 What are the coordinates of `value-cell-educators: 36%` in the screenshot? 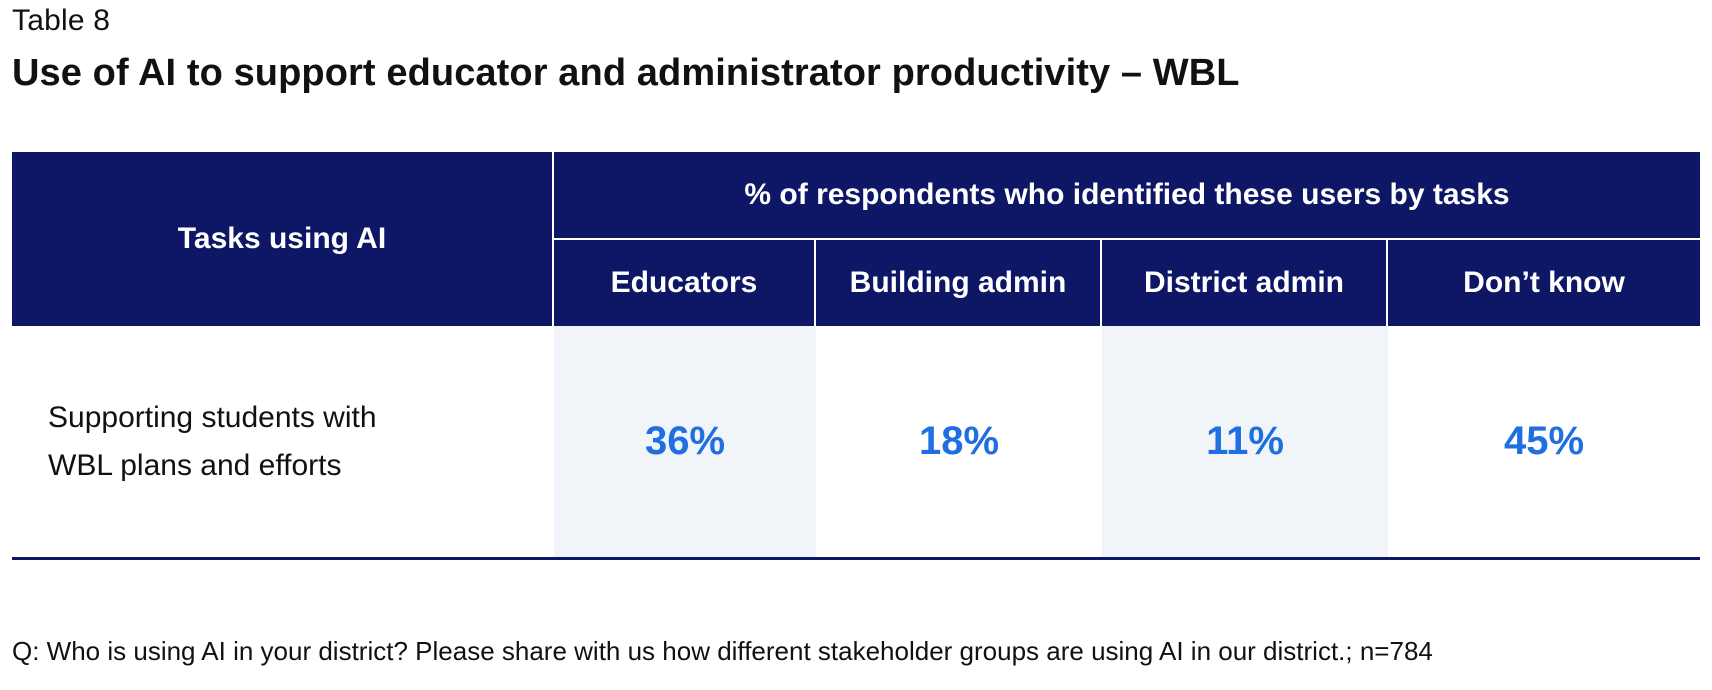 It's located at (685, 441).